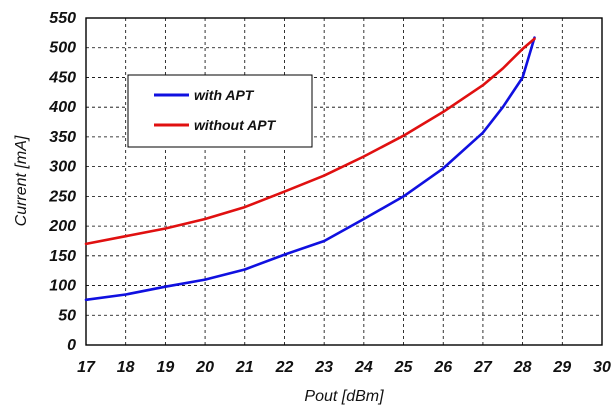  Describe the element at coordinates (62, 107) in the screenshot. I see `y-tick-label: 400` at that location.